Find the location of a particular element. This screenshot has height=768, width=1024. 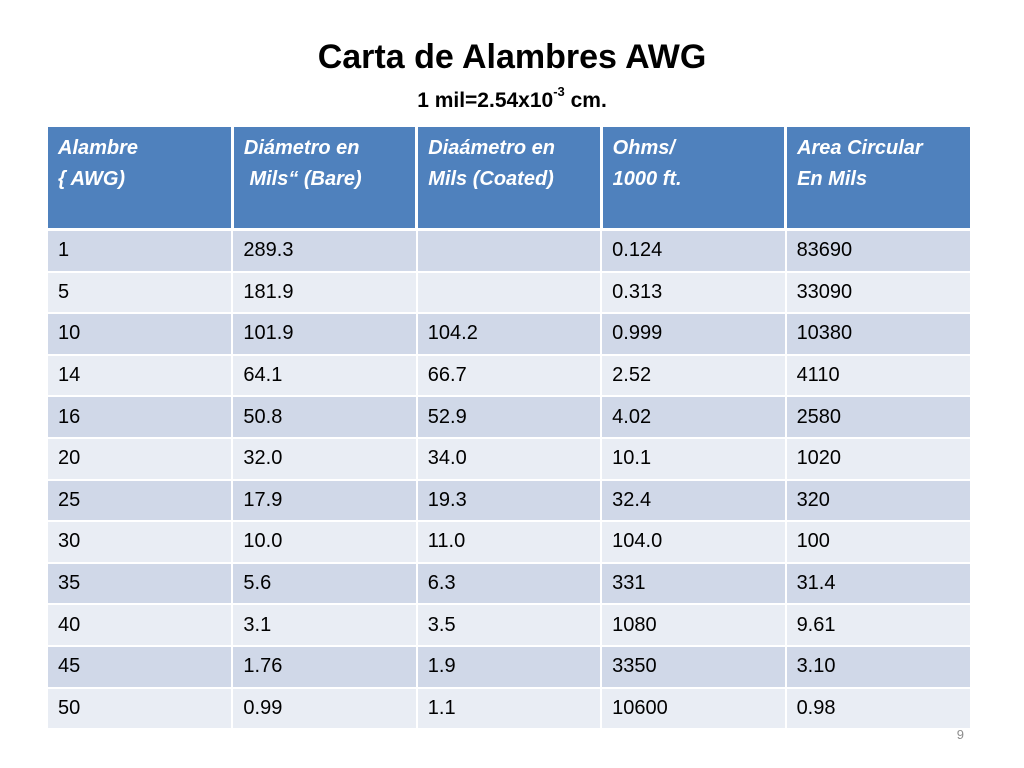

cell-diametro-coated: 11.0 is located at coordinates (509, 542).